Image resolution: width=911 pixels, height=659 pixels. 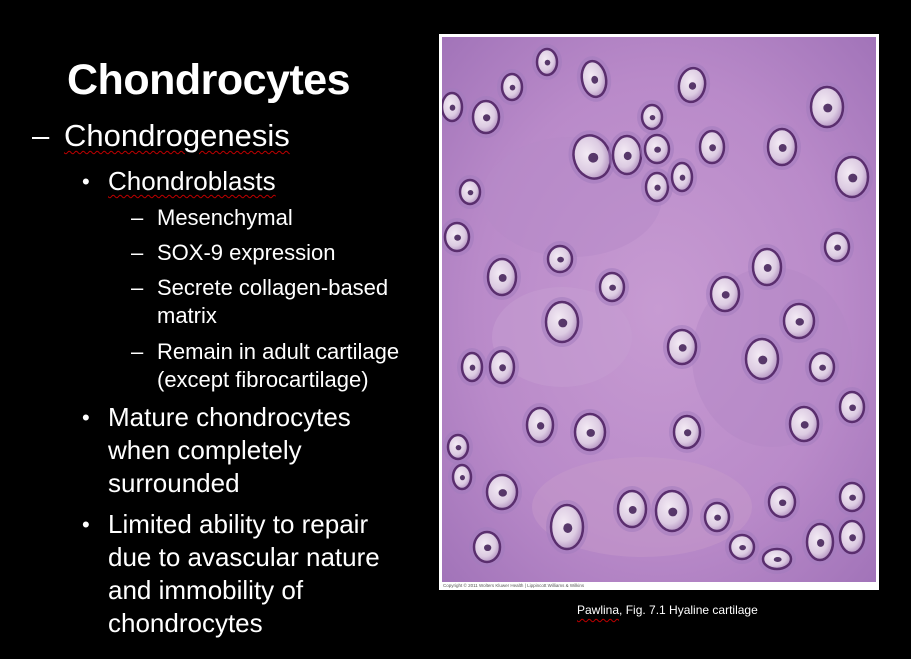 What do you see at coordinates (225, 217) in the screenshot?
I see `sub-item-line: Mesenchymal` at bounding box center [225, 217].